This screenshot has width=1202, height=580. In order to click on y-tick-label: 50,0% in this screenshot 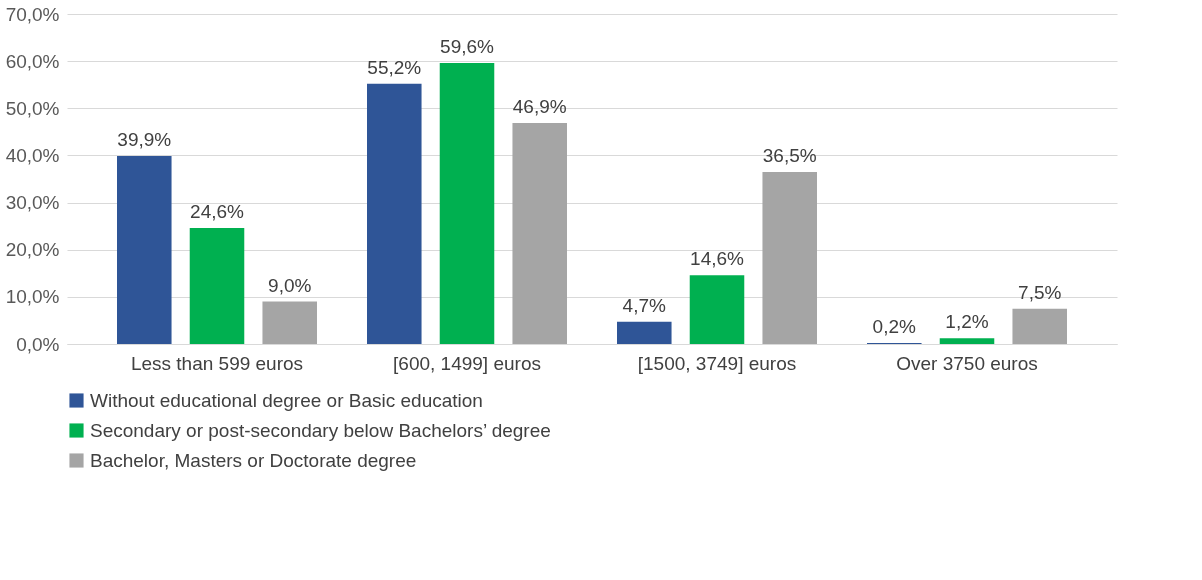, I will do `click(32, 108)`.